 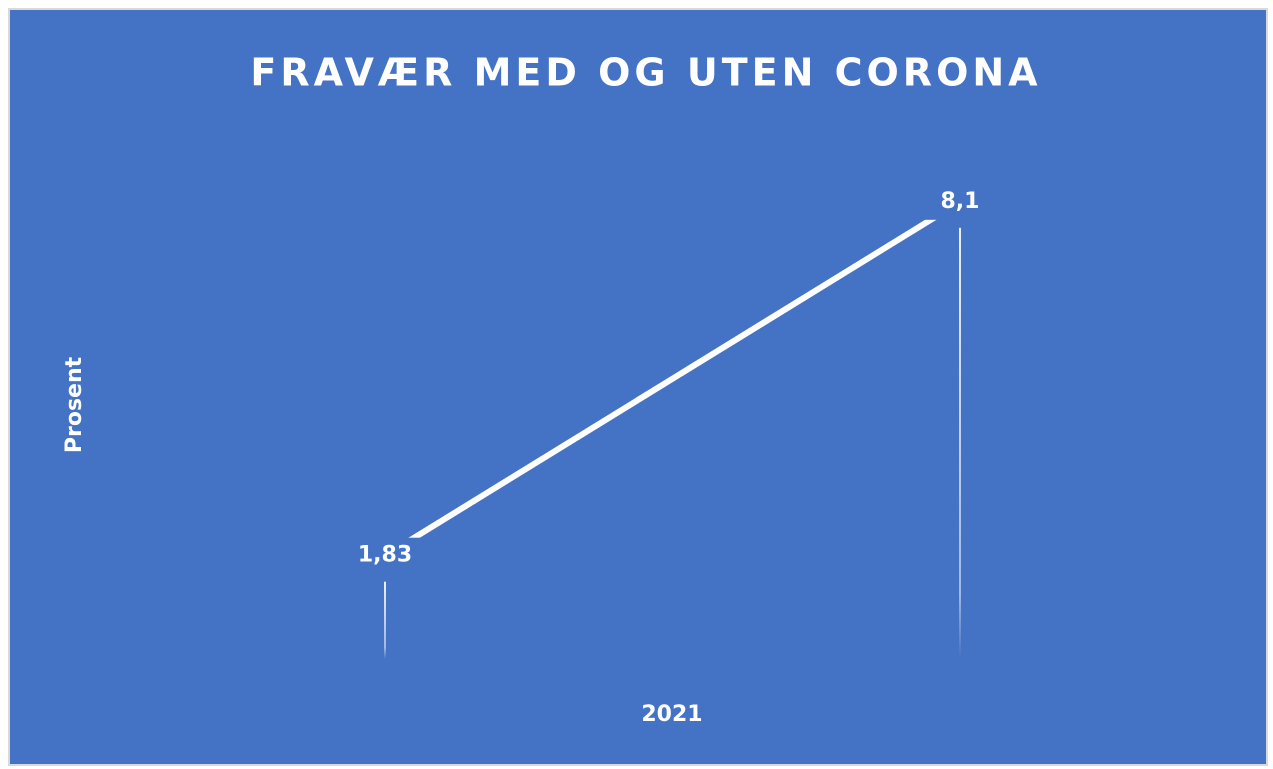 What do you see at coordinates (645, 73) in the screenshot?
I see `chart-title: FRAVÆR MED OG UTEN CORONA` at bounding box center [645, 73].